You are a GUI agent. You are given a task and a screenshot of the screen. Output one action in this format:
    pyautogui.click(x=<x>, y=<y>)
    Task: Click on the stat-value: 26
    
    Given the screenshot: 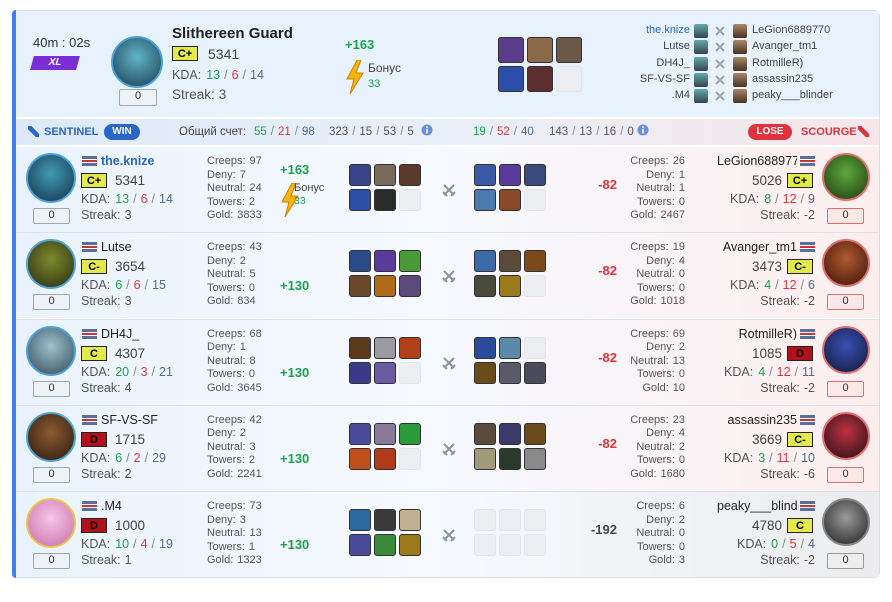 What is the action you would take?
    pyautogui.click(x=678, y=161)
    